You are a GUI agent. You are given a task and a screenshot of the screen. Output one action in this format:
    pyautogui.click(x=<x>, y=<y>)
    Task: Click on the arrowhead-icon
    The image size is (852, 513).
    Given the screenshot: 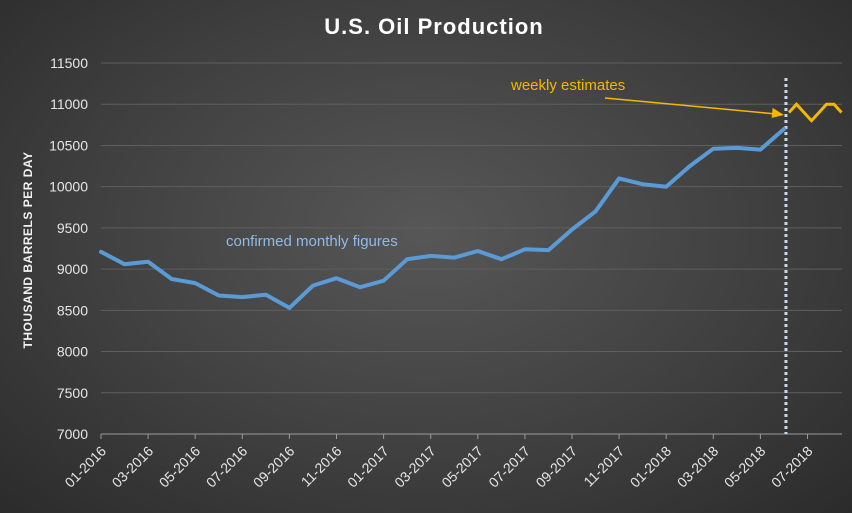 What is the action you would take?
    pyautogui.click(x=777, y=112)
    